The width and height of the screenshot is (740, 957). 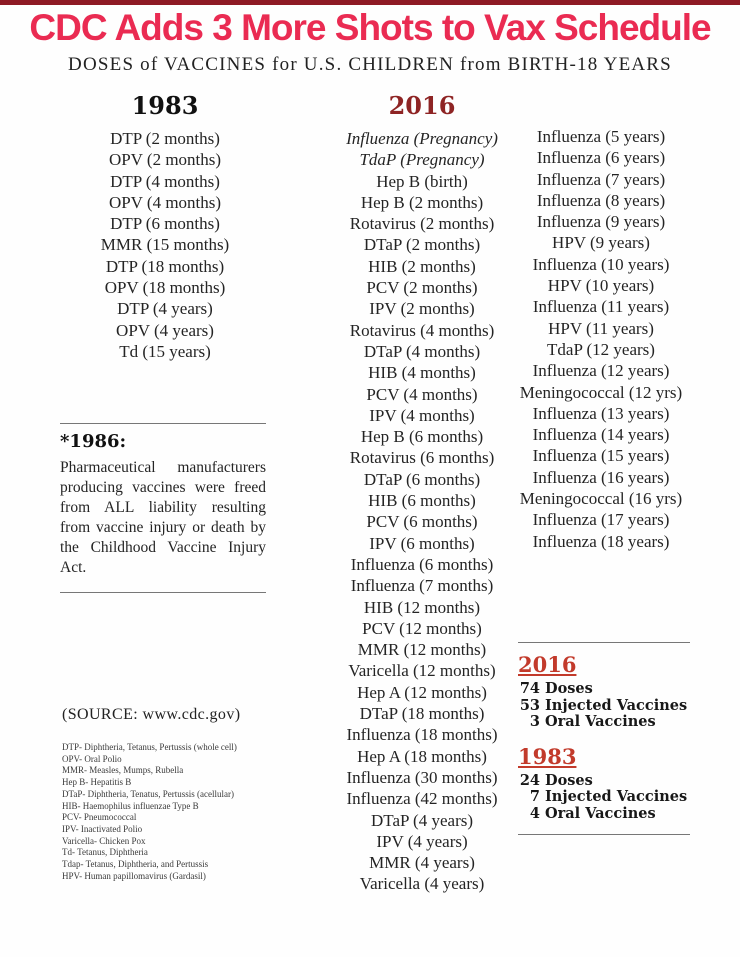 I want to click on summary-stat: 3 Oral Vaccines, so click(x=604, y=722).